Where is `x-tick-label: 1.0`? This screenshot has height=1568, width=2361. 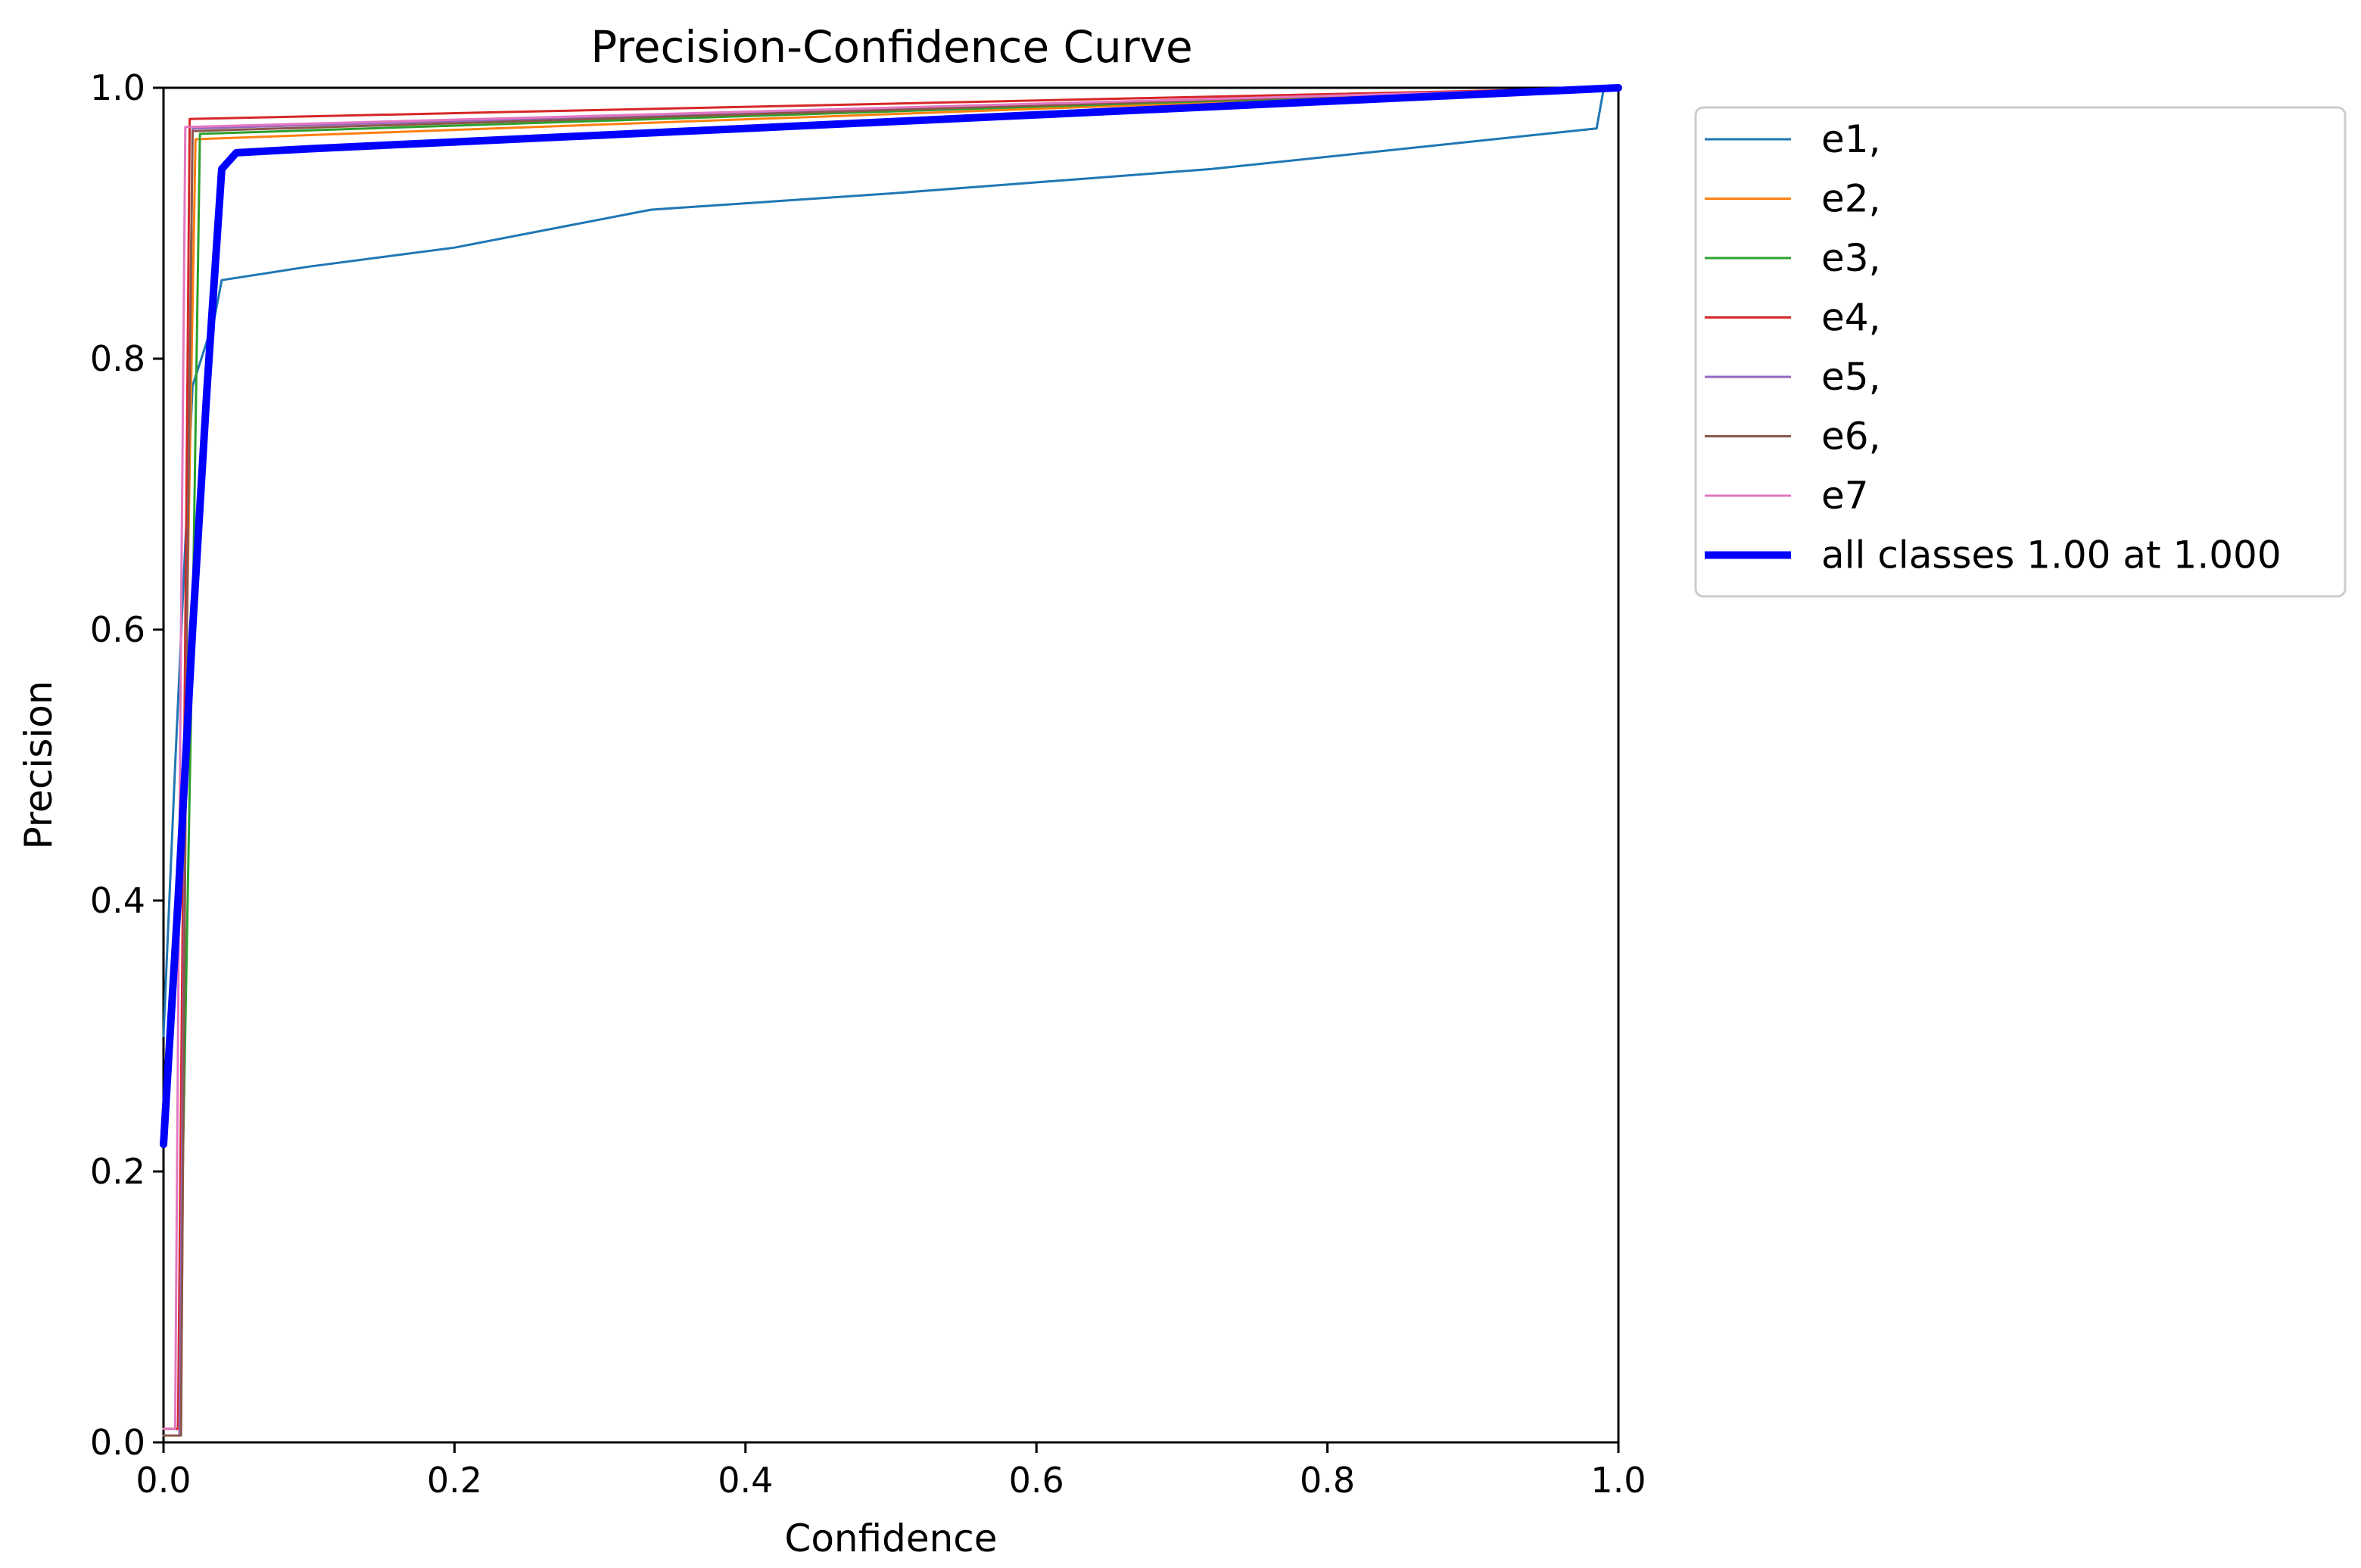
x-tick-label: 1.0 is located at coordinates (1618, 1480).